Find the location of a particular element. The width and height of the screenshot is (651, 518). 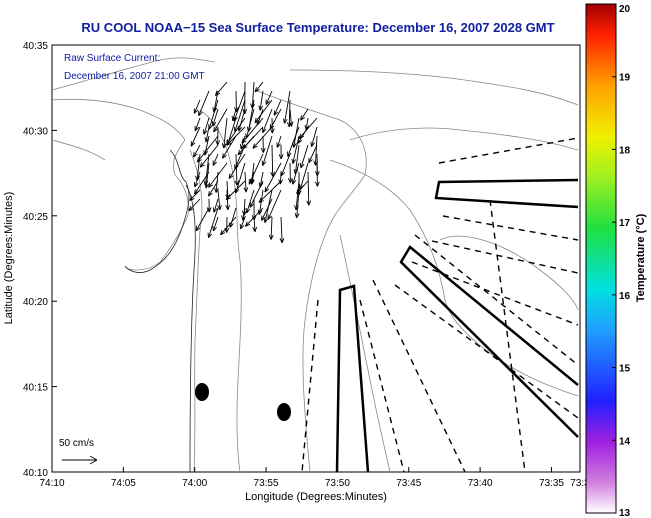

x-tick-label-6: 73:40 is located at coordinates (480, 483).